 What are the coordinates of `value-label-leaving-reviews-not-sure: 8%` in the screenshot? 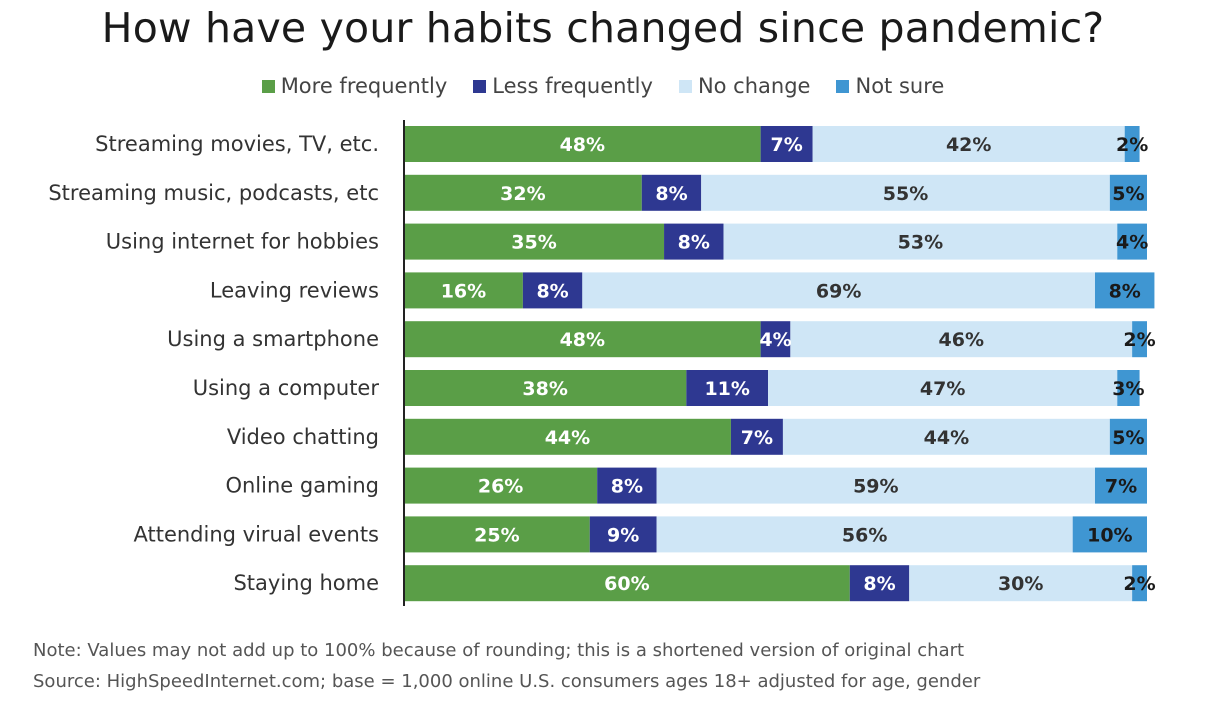 It's located at (1125, 291).